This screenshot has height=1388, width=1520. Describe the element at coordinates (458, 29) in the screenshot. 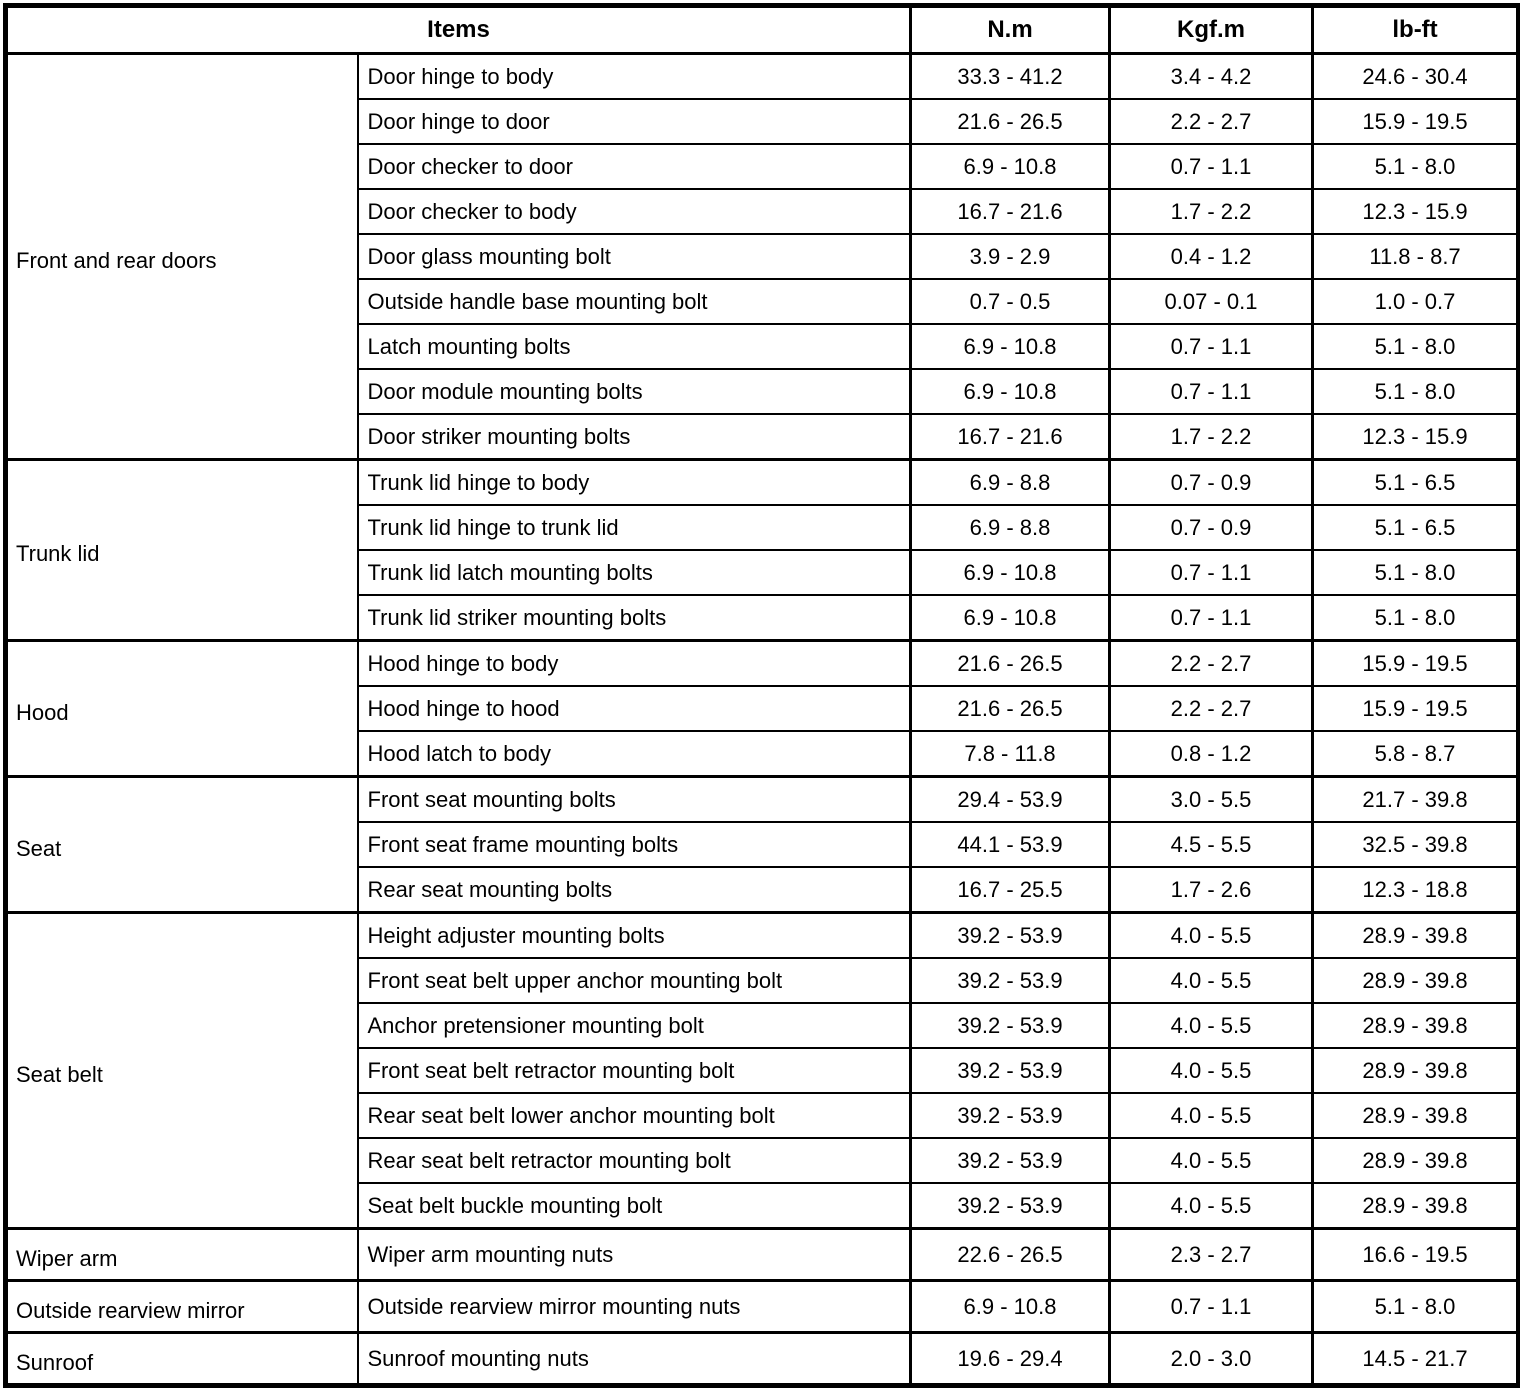

I see `items-column-header: Items` at that location.